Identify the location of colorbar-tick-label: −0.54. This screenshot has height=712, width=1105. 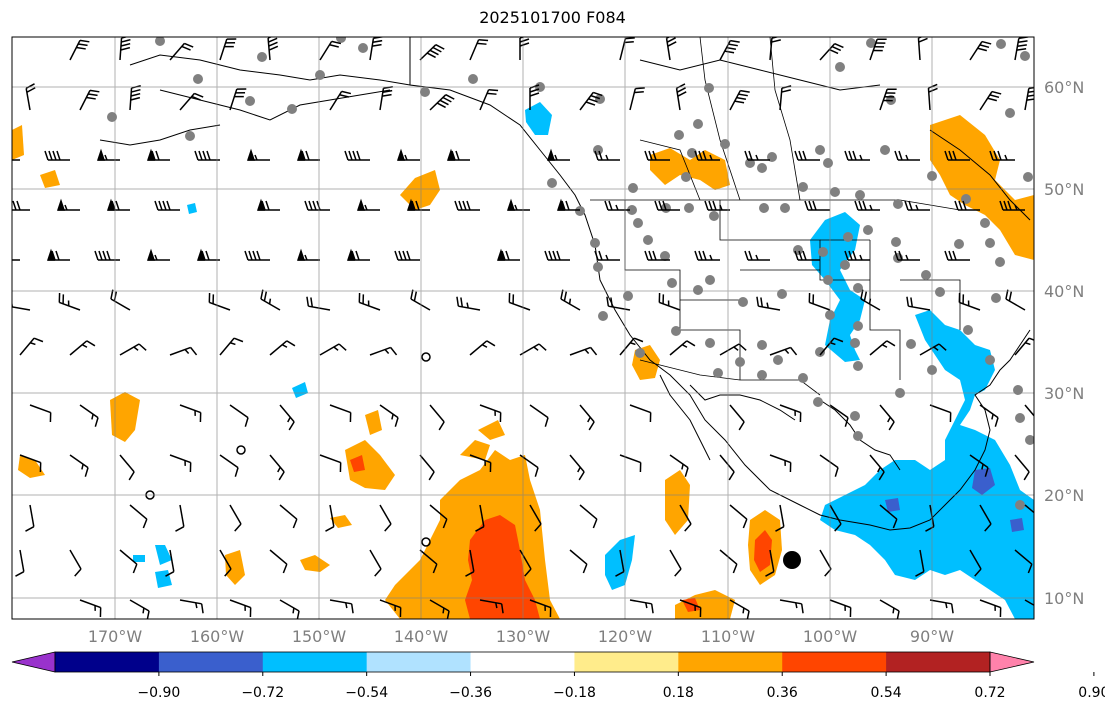
(366, 693).